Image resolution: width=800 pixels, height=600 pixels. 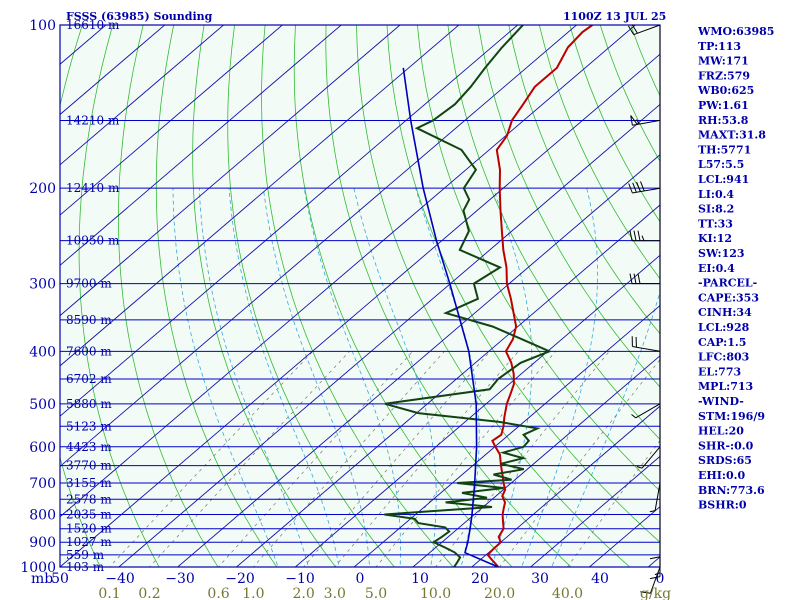 What do you see at coordinates (89, 379) in the screenshot?
I see `height-level-label: 6702 m` at bounding box center [89, 379].